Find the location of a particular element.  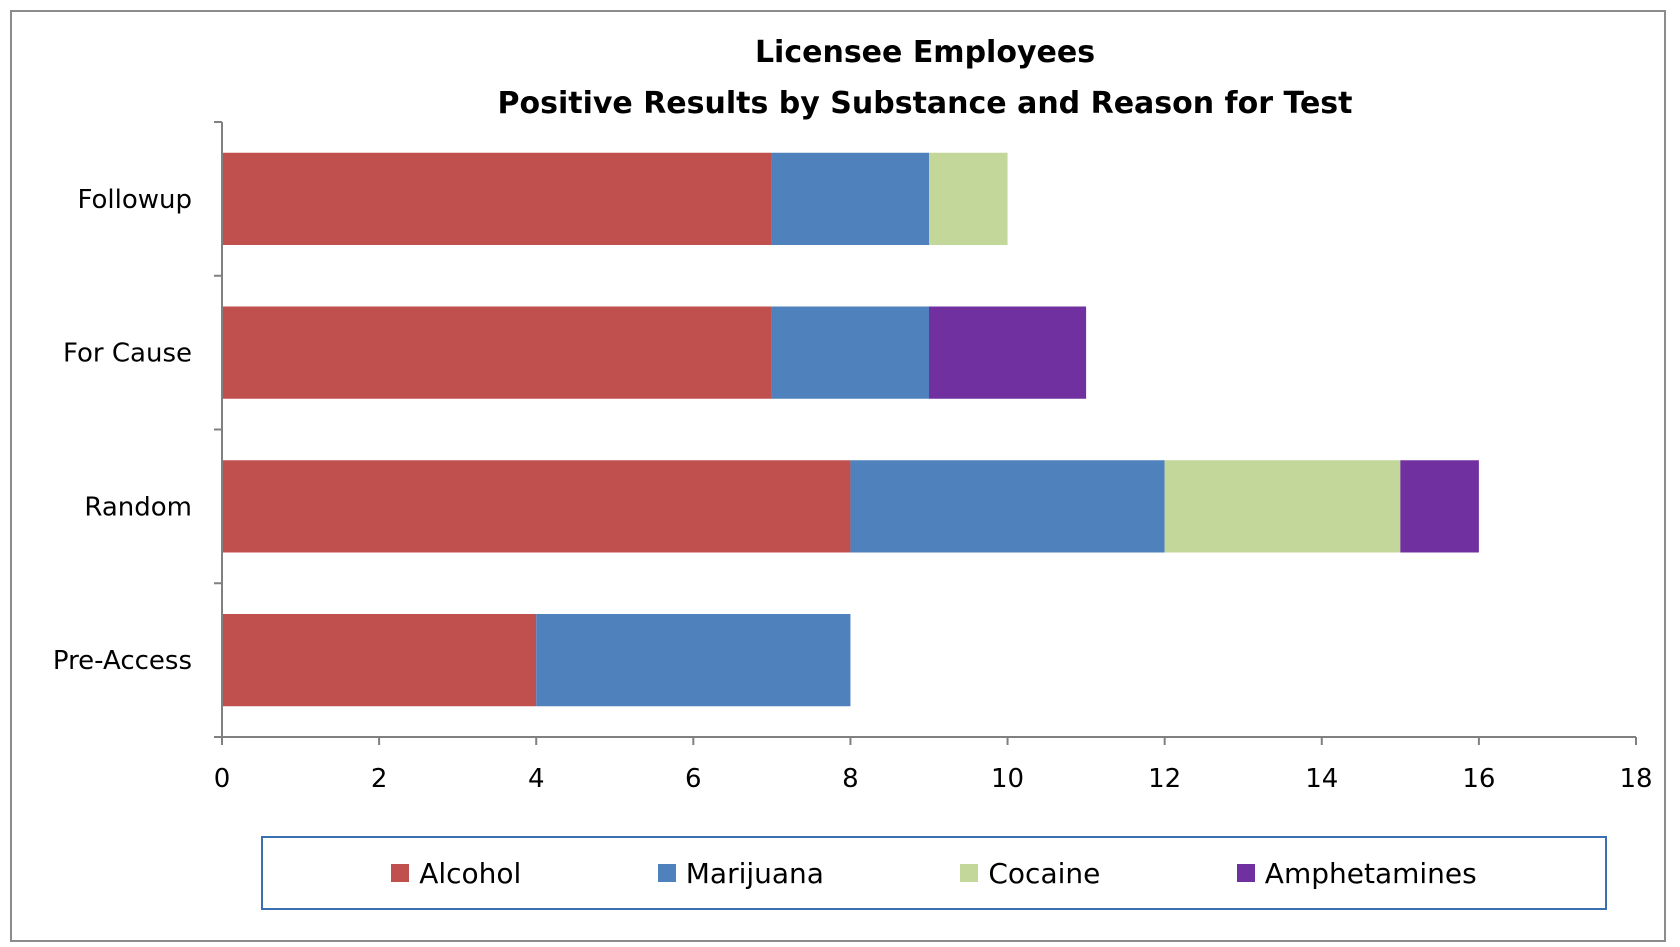

bar-followup-marijuana is located at coordinates (850, 198).